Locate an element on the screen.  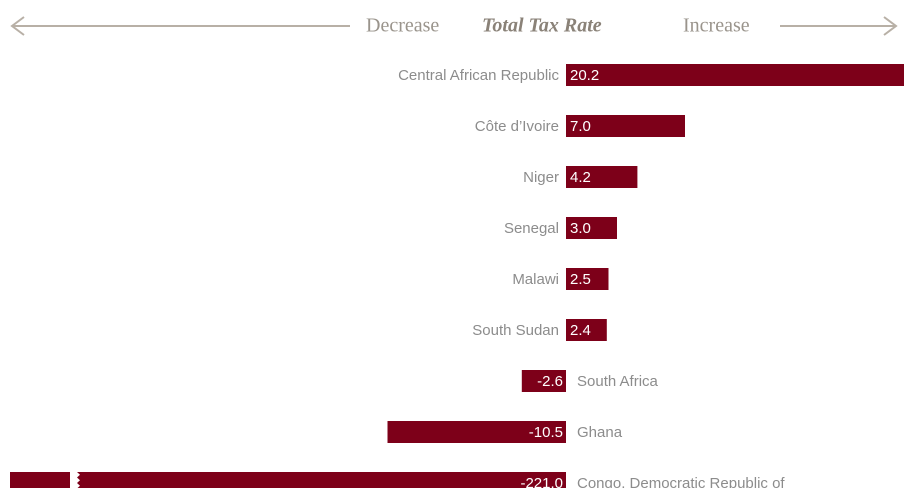
value-label: 7.0 is located at coordinates (580, 126).